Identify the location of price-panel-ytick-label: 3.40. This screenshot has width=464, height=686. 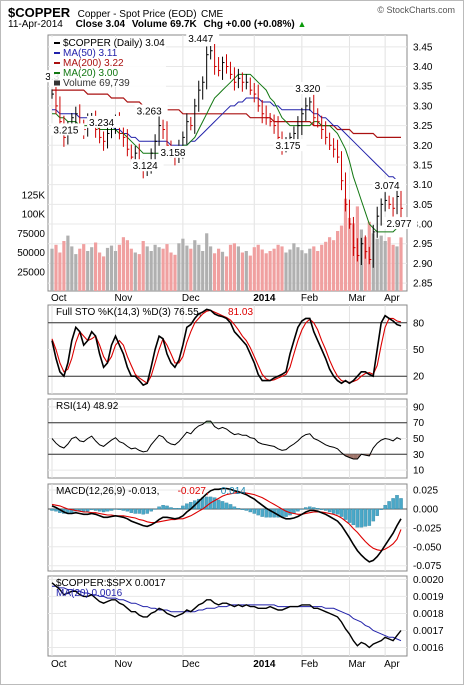
(423, 67).